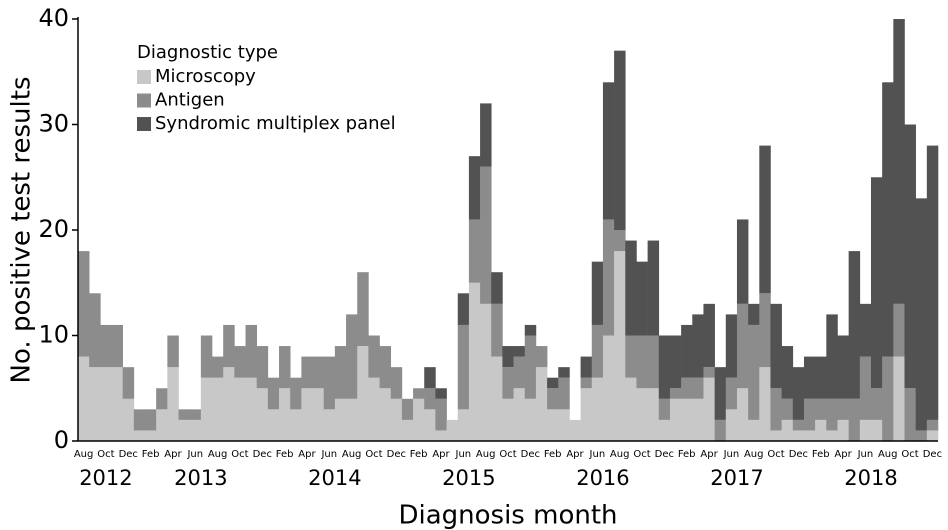  I want to click on y-axis-title: No. positive test results, so click(22, 230).